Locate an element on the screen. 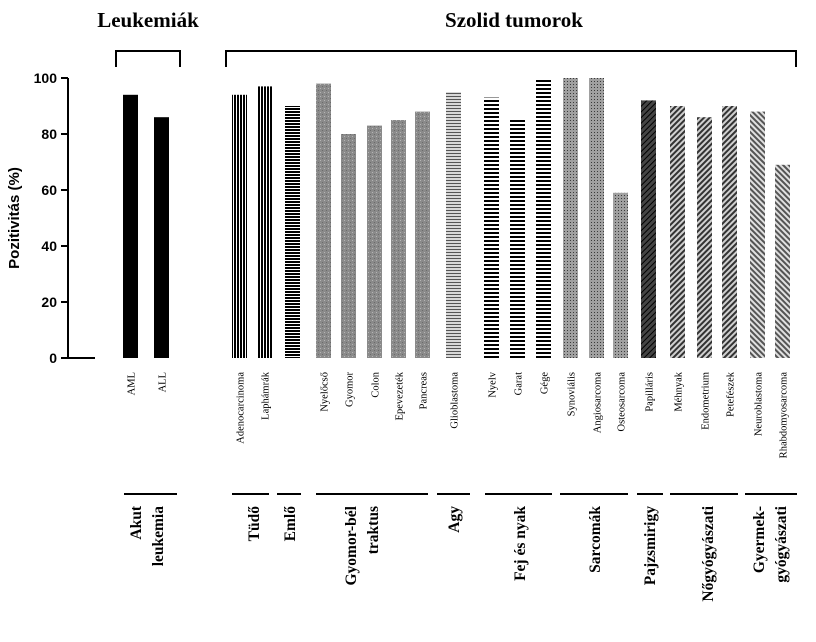 The width and height of the screenshot is (816, 642). category-label: Garat is located at coordinates (519, 383).